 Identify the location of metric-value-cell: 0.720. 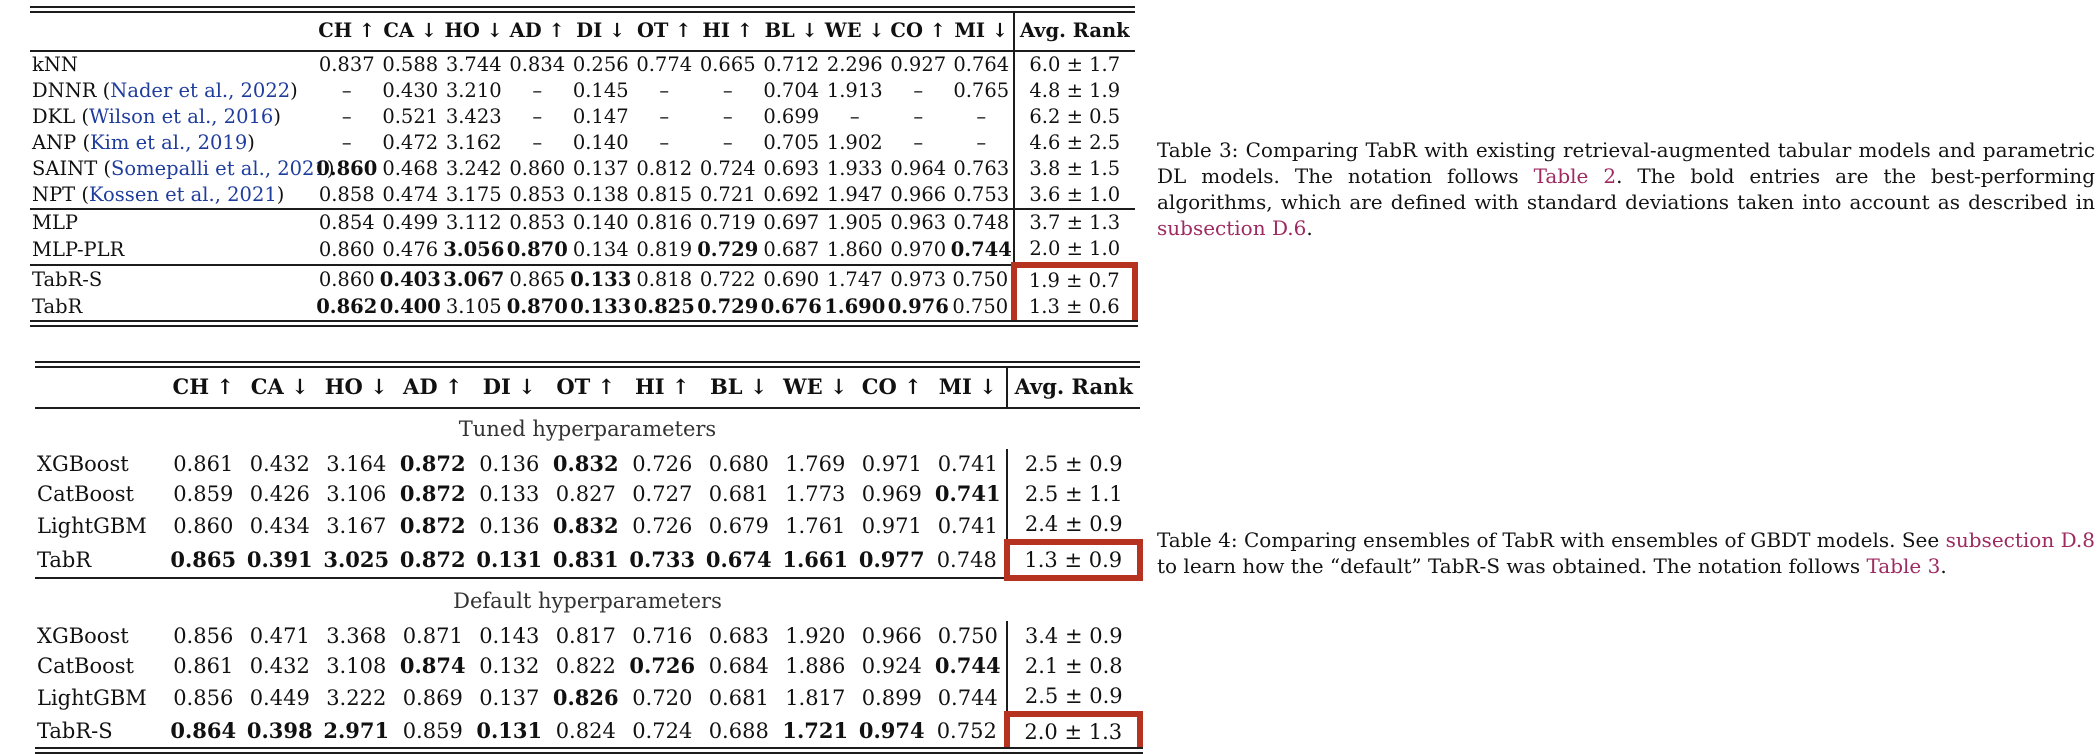
(662, 697).